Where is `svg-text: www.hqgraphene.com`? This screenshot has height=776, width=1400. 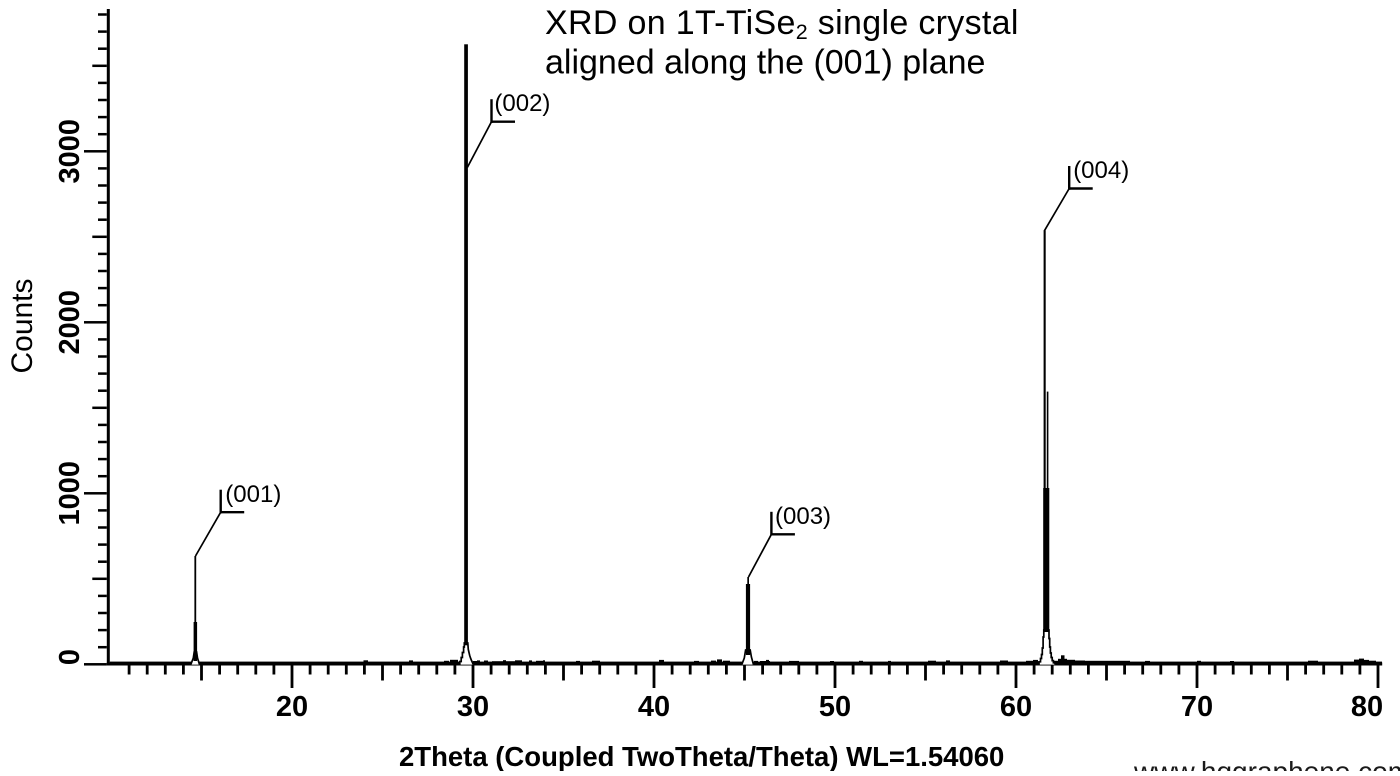
svg-text: www.hqgraphene.com is located at coordinates (1266, 763).